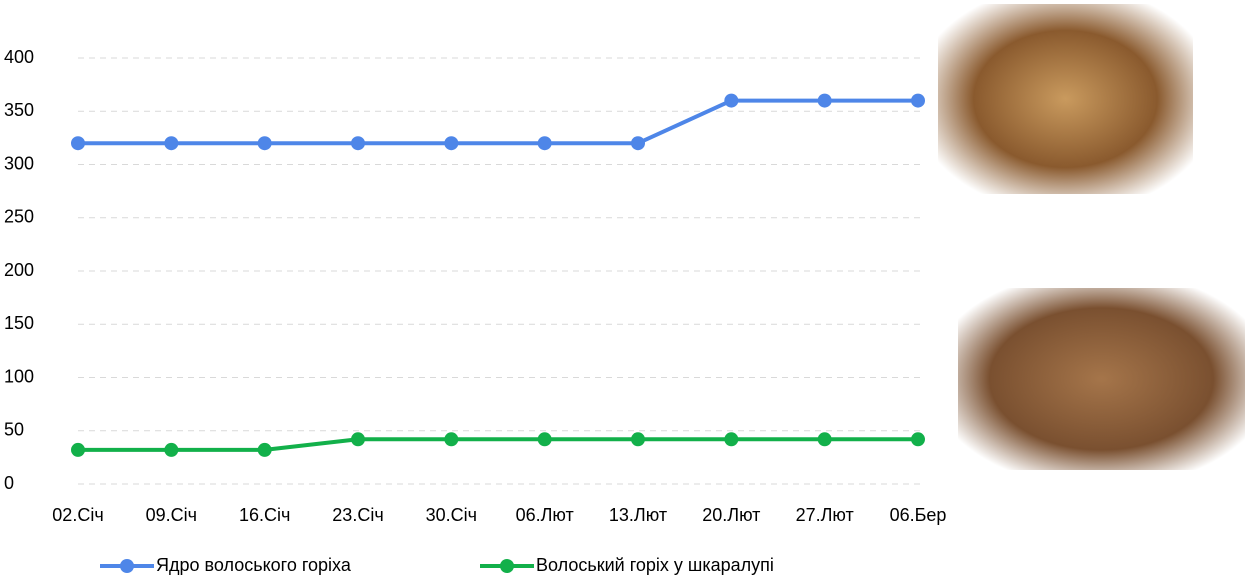 The height and width of the screenshot is (581, 1245). What do you see at coordinates (825, 515) in the screenshot?
I see `x-tick-label: 27.Лют` at bounding box center [825, 515].